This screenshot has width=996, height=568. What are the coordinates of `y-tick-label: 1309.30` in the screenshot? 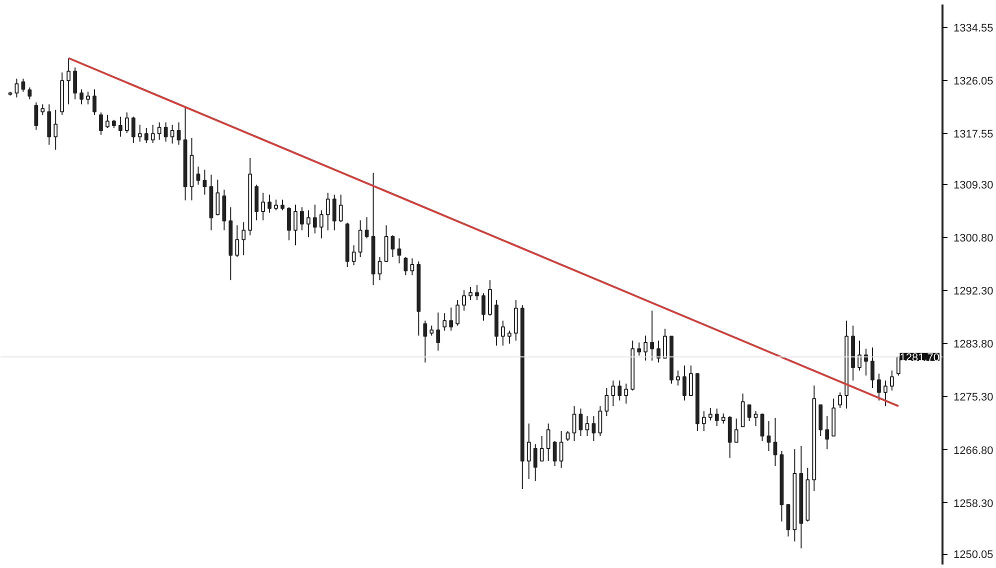 It's located at (974, 186).